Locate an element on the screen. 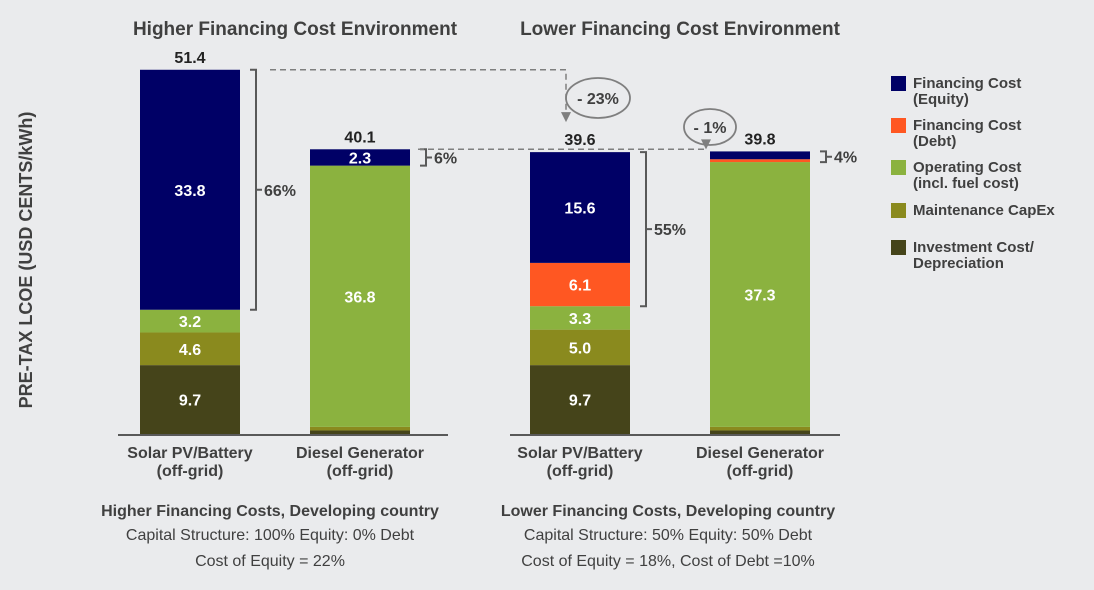 This screenshot has height=590, width=1094. bar-total-label: 51.4 is located at coordinates (189, 58).